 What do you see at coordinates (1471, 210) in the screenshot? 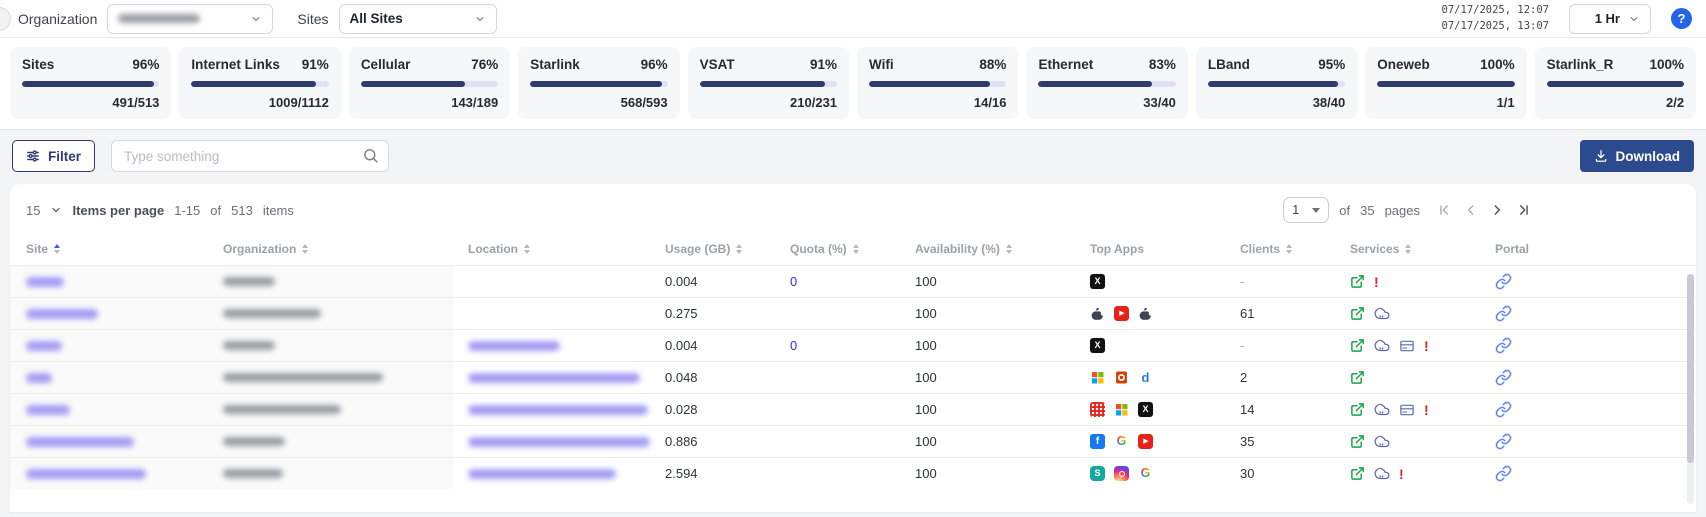
I see `previous-page-button` at bounding box center [1471, 210].